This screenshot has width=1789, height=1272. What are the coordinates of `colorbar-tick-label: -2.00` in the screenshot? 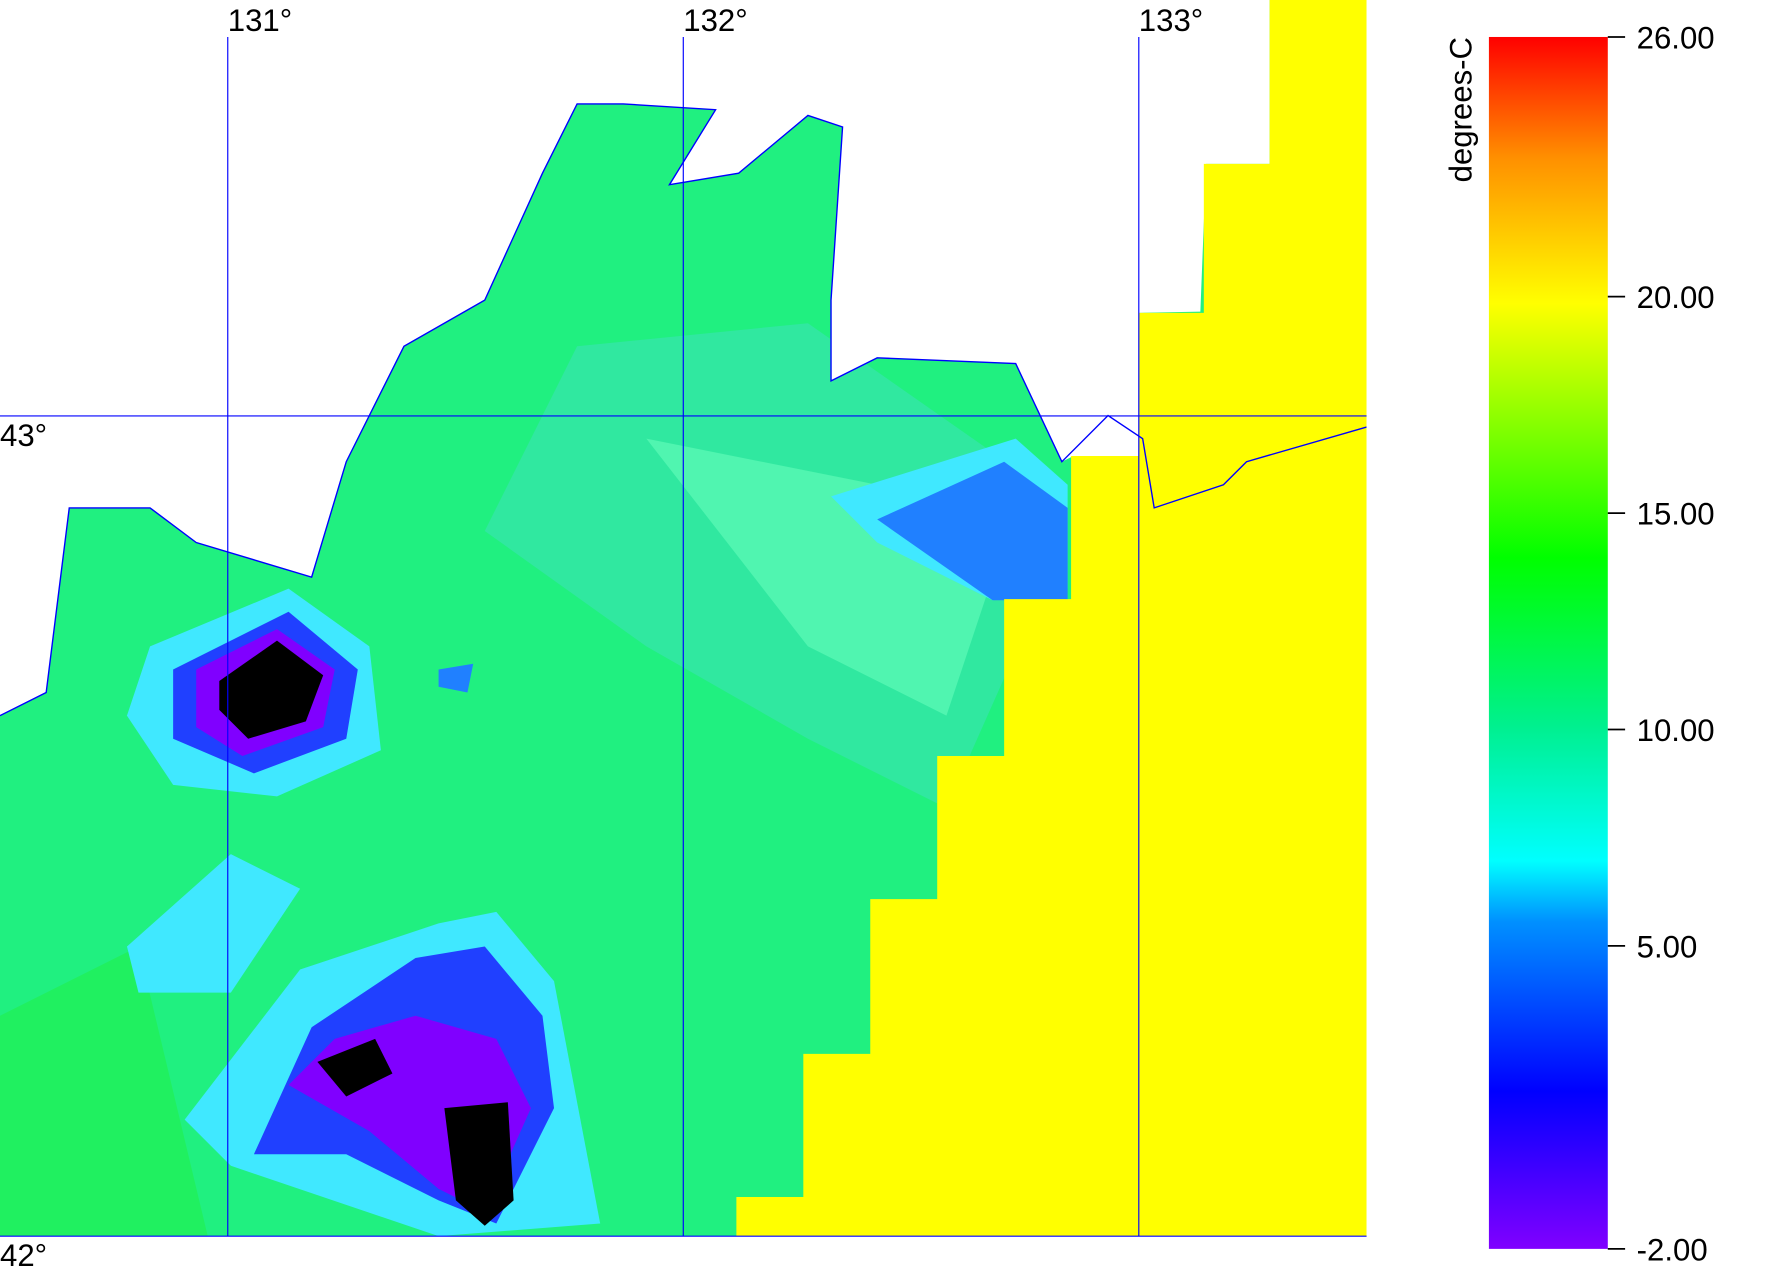 It's located at (1672, 1249).